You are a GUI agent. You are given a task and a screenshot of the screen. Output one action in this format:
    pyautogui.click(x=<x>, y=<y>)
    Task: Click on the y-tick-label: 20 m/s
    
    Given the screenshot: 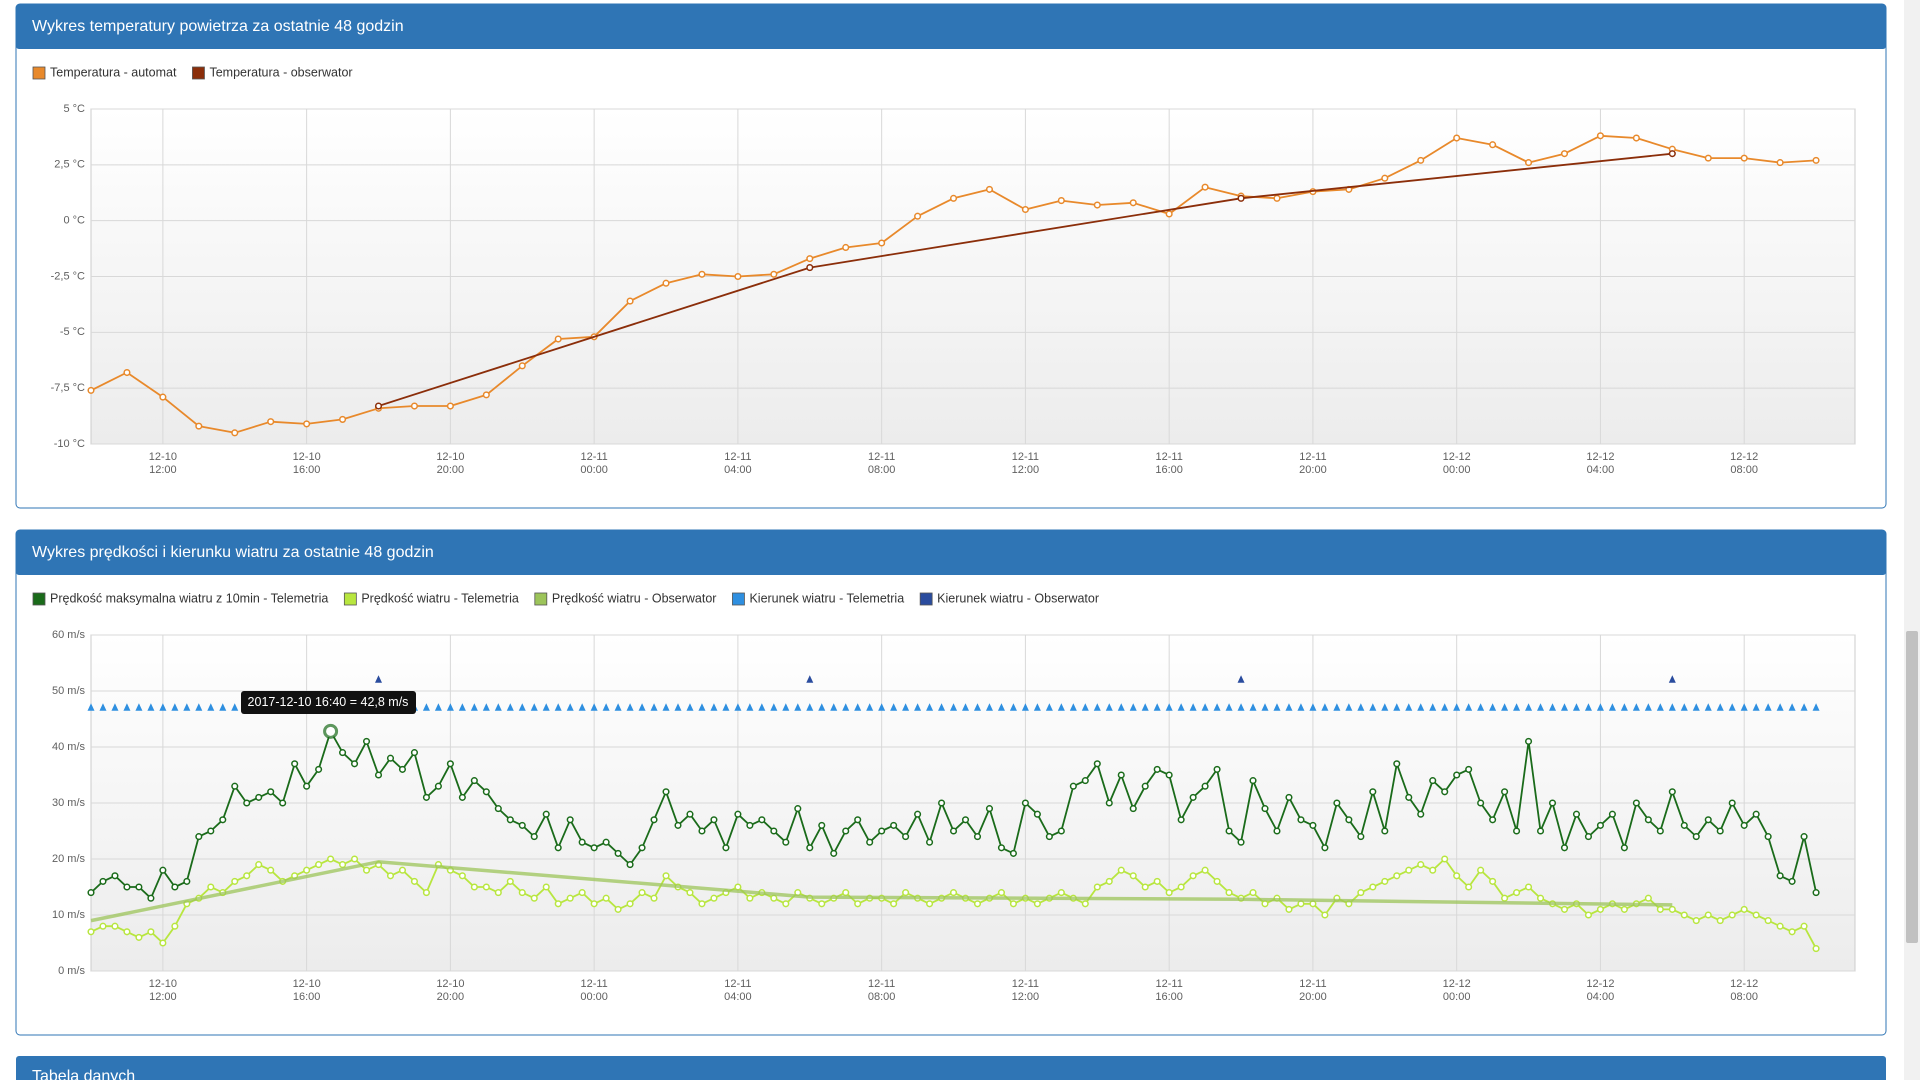 What is the action you would take?
    pyautogui.click(x=69, y=859)
    